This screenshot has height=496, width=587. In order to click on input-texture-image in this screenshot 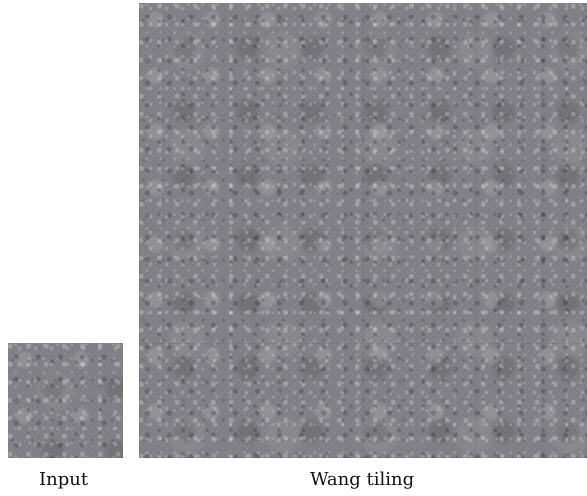, I will do `click(65, 400)`.